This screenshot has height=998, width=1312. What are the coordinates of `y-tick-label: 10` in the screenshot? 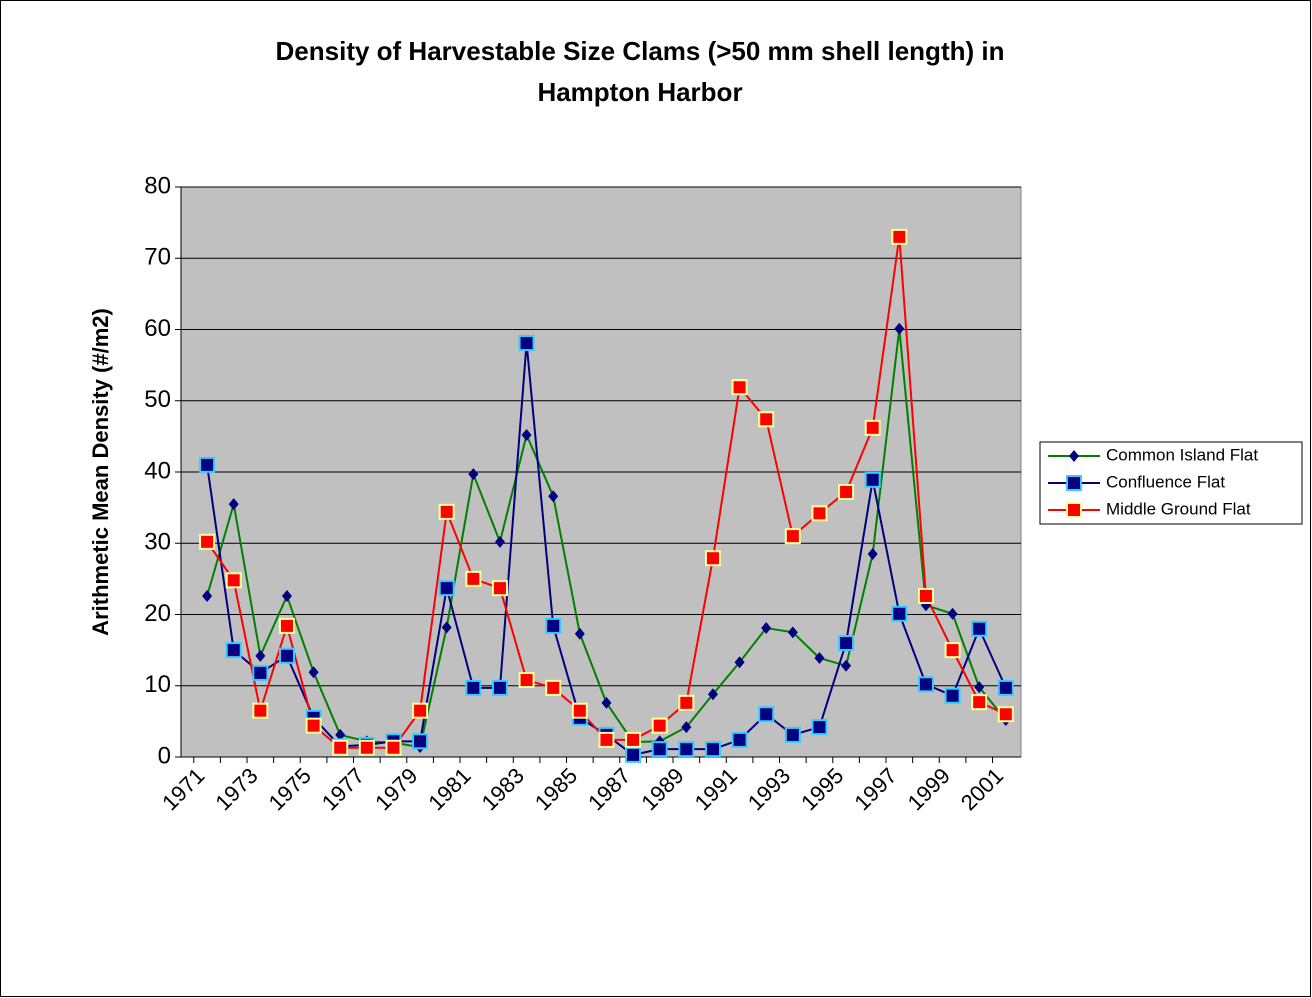 It's located at (157, 684).